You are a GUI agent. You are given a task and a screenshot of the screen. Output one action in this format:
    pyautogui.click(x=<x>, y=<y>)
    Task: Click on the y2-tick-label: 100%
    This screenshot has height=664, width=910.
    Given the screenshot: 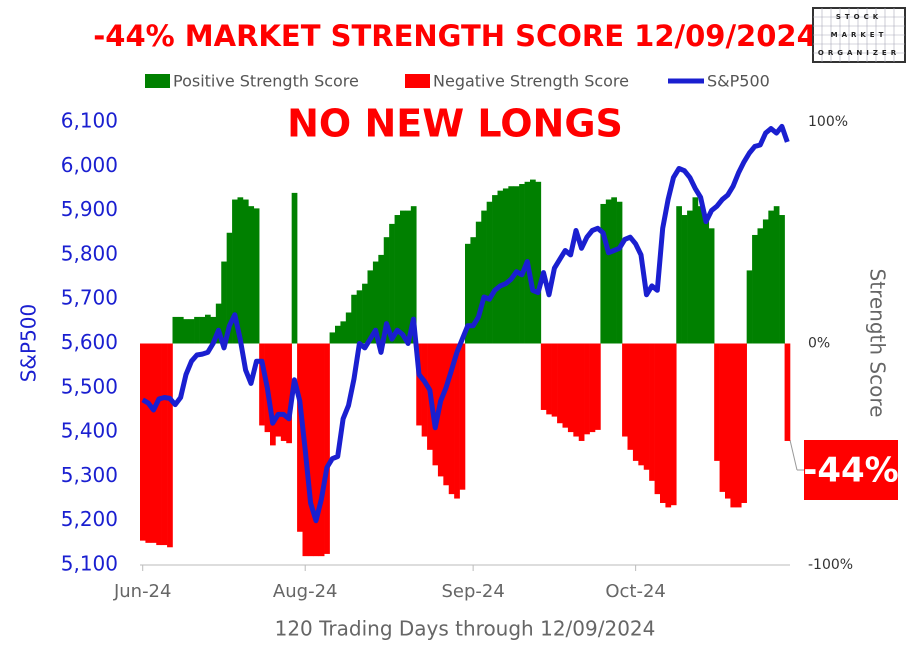 What is the action you would take?
    pyautogui.click(x=828, y=122)
    